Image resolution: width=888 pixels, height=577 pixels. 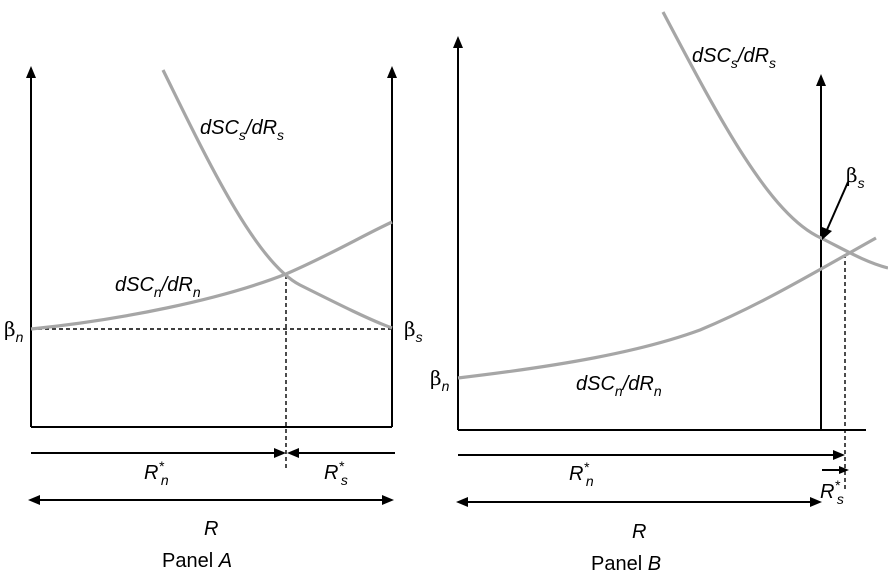 I want to click on panel-b-beta-s-label: βs, so click(x=855, y=177).